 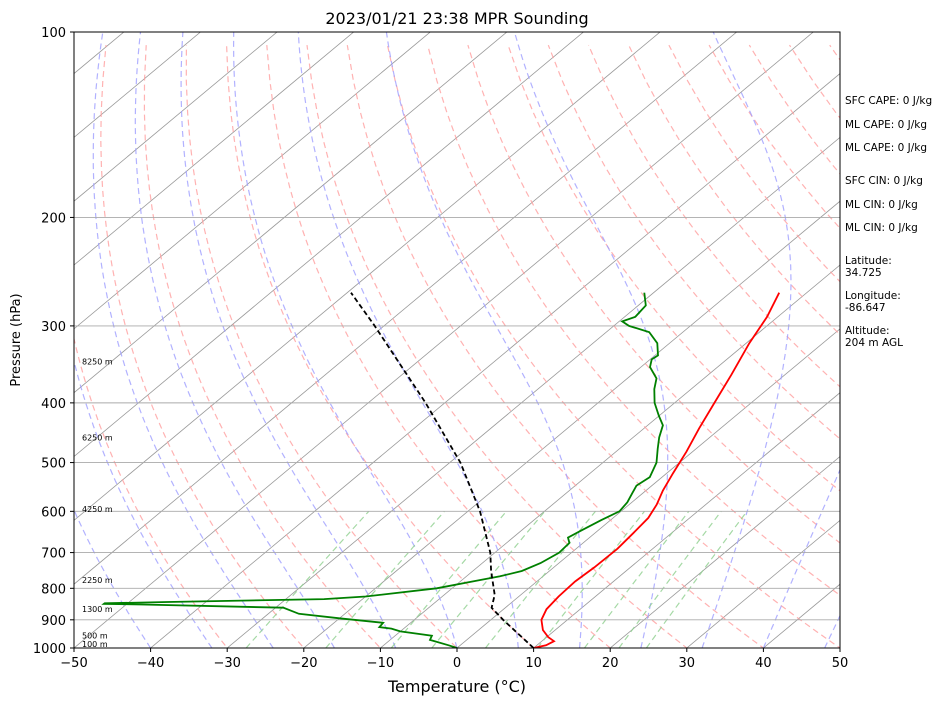 What do you see at coordinates (53, 218) in the screenshot?
I see `y-tick-label: 200` at bounding box center [53, 218].